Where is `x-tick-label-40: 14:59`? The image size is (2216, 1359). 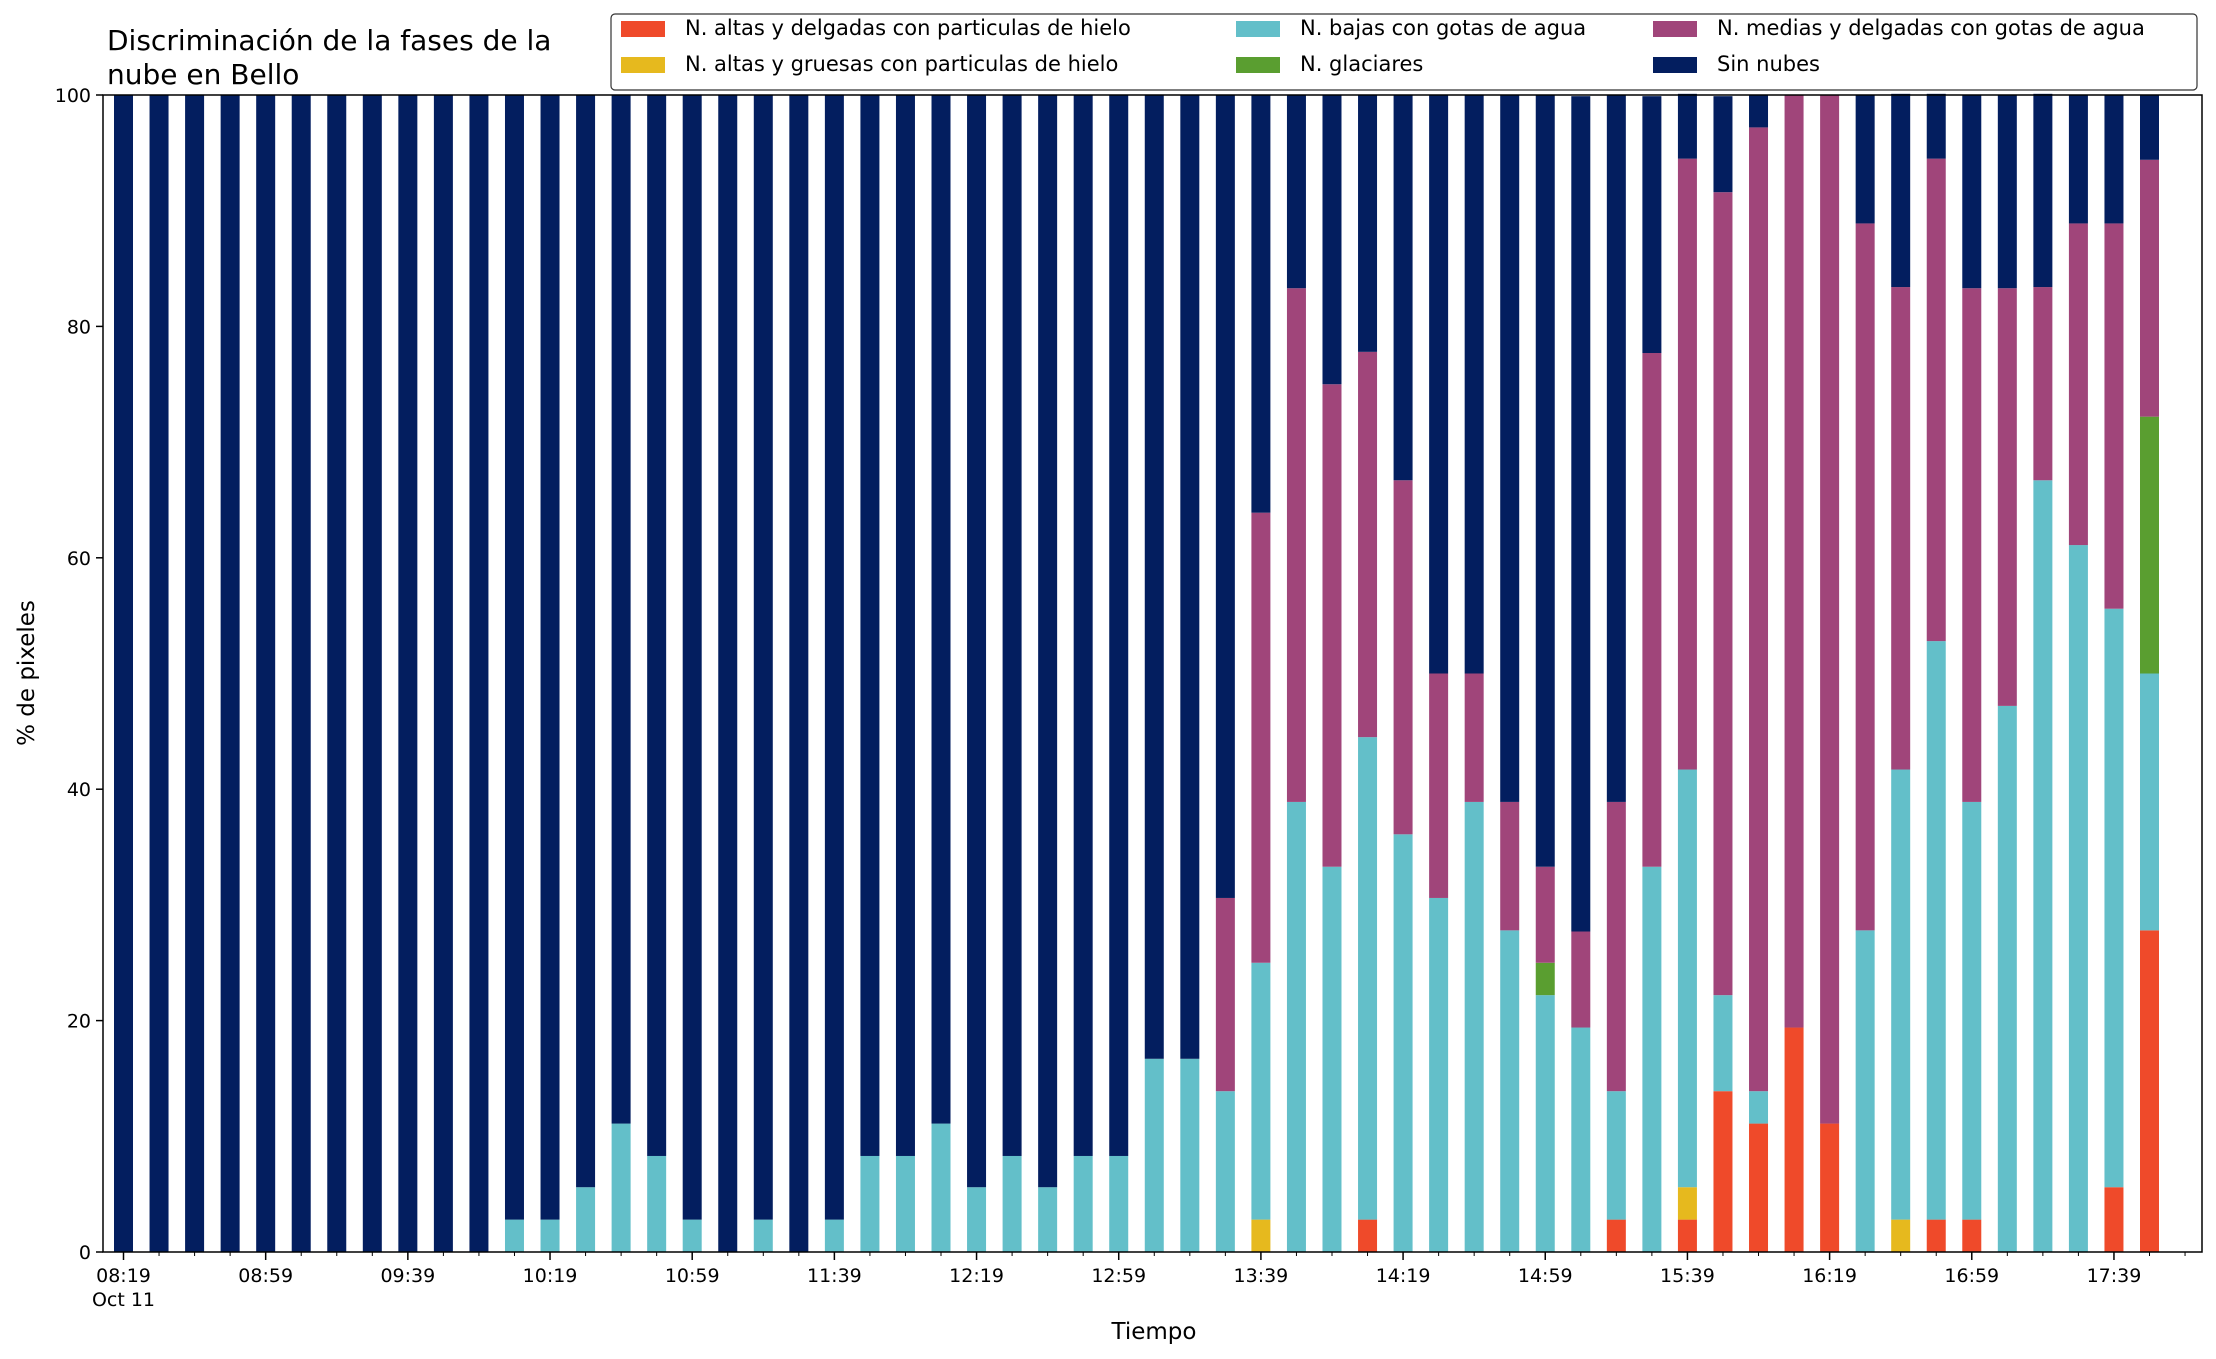
x-tick-label-40: 14:59 is located at coordinates (1545, 1276).